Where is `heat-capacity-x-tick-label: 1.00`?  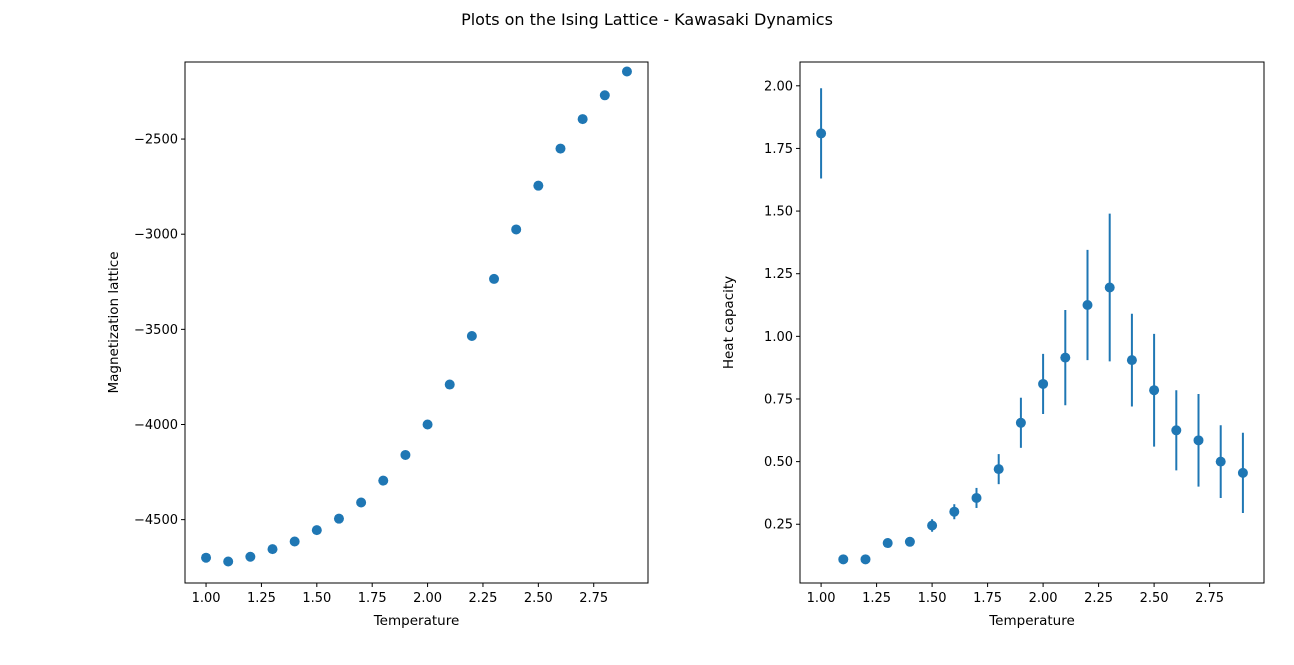 heat-capacity-x-tick-label: 1.00 is located at coordinates (821, 598).